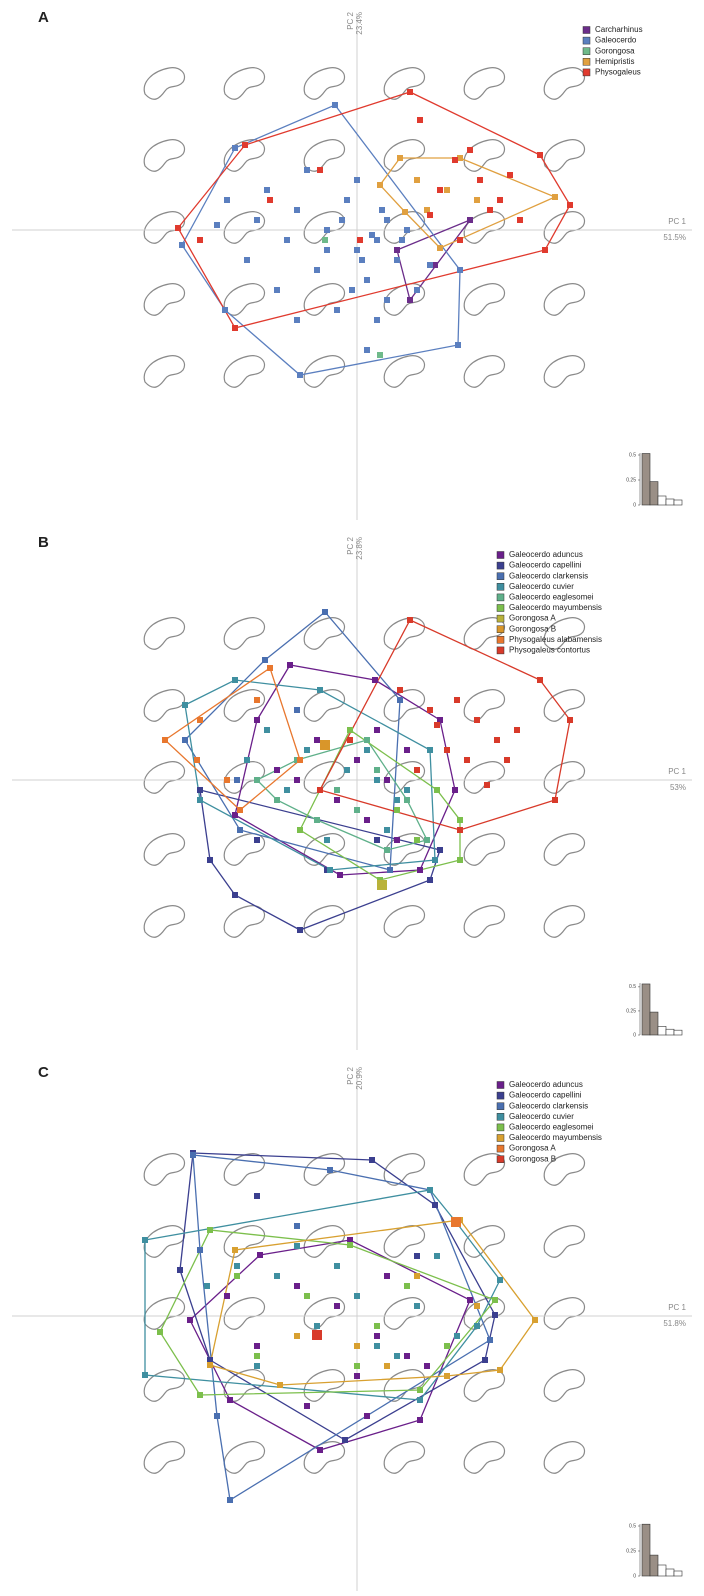  Describe the element at coordinates (677, 771) in the screenshot. I see `x-axis-label: PC 1` at that location.